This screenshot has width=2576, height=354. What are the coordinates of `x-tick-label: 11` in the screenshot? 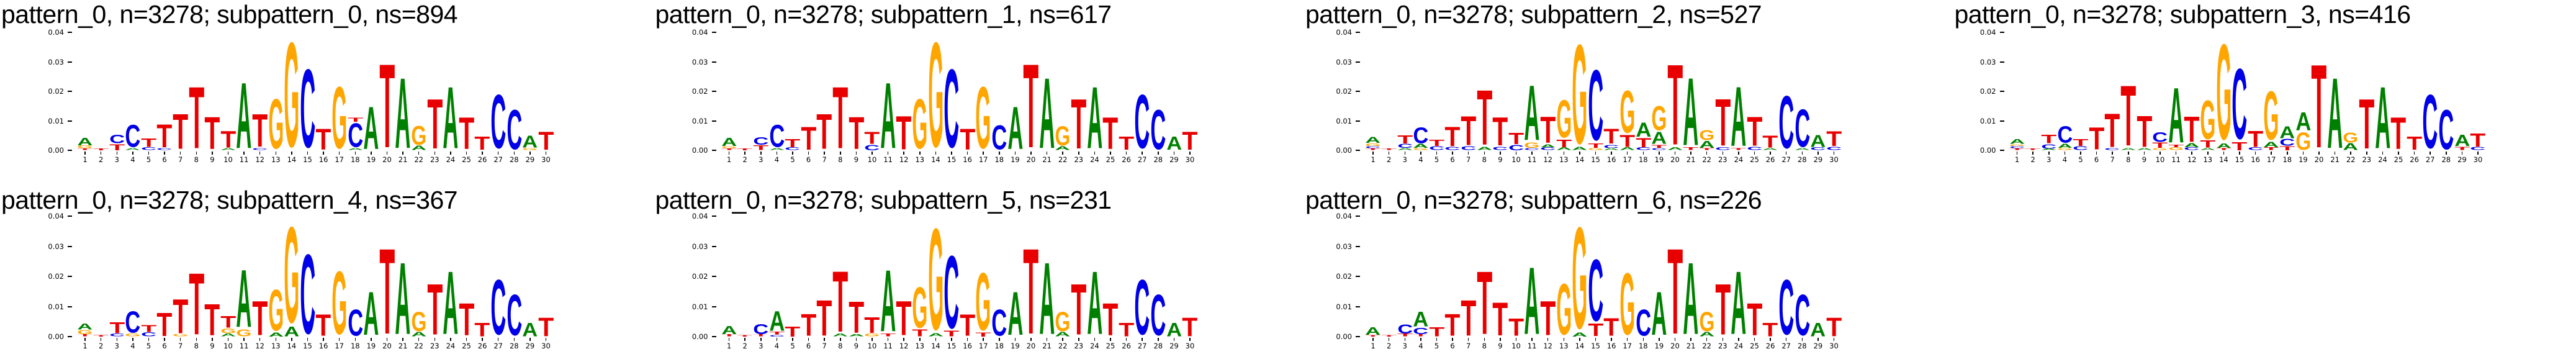 It's located at (888, 159).